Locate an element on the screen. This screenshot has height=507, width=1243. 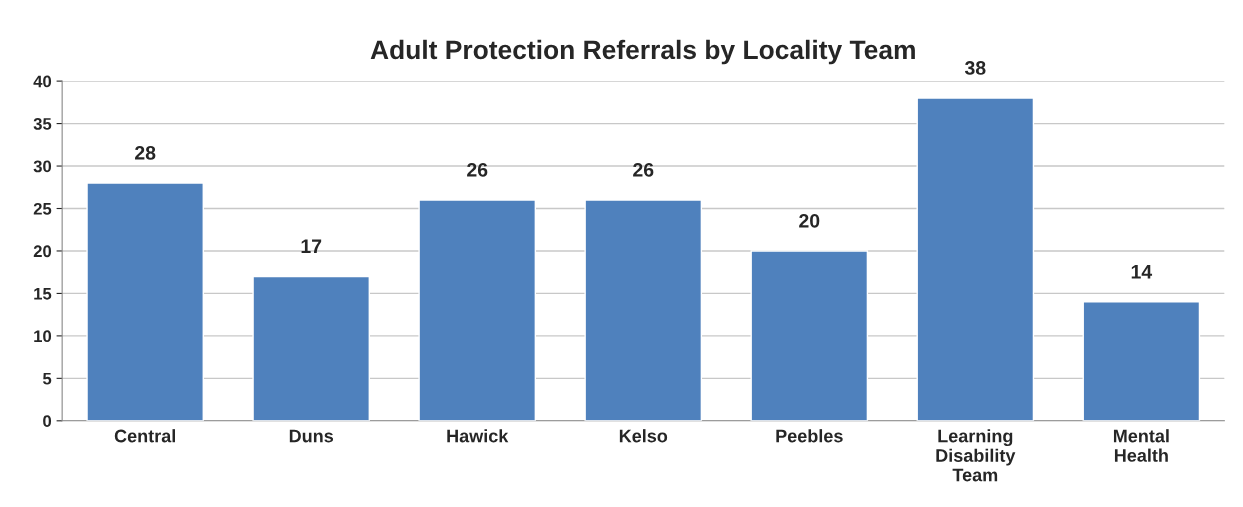
y-tick-label: 15 is located at coordinates (43, 294).